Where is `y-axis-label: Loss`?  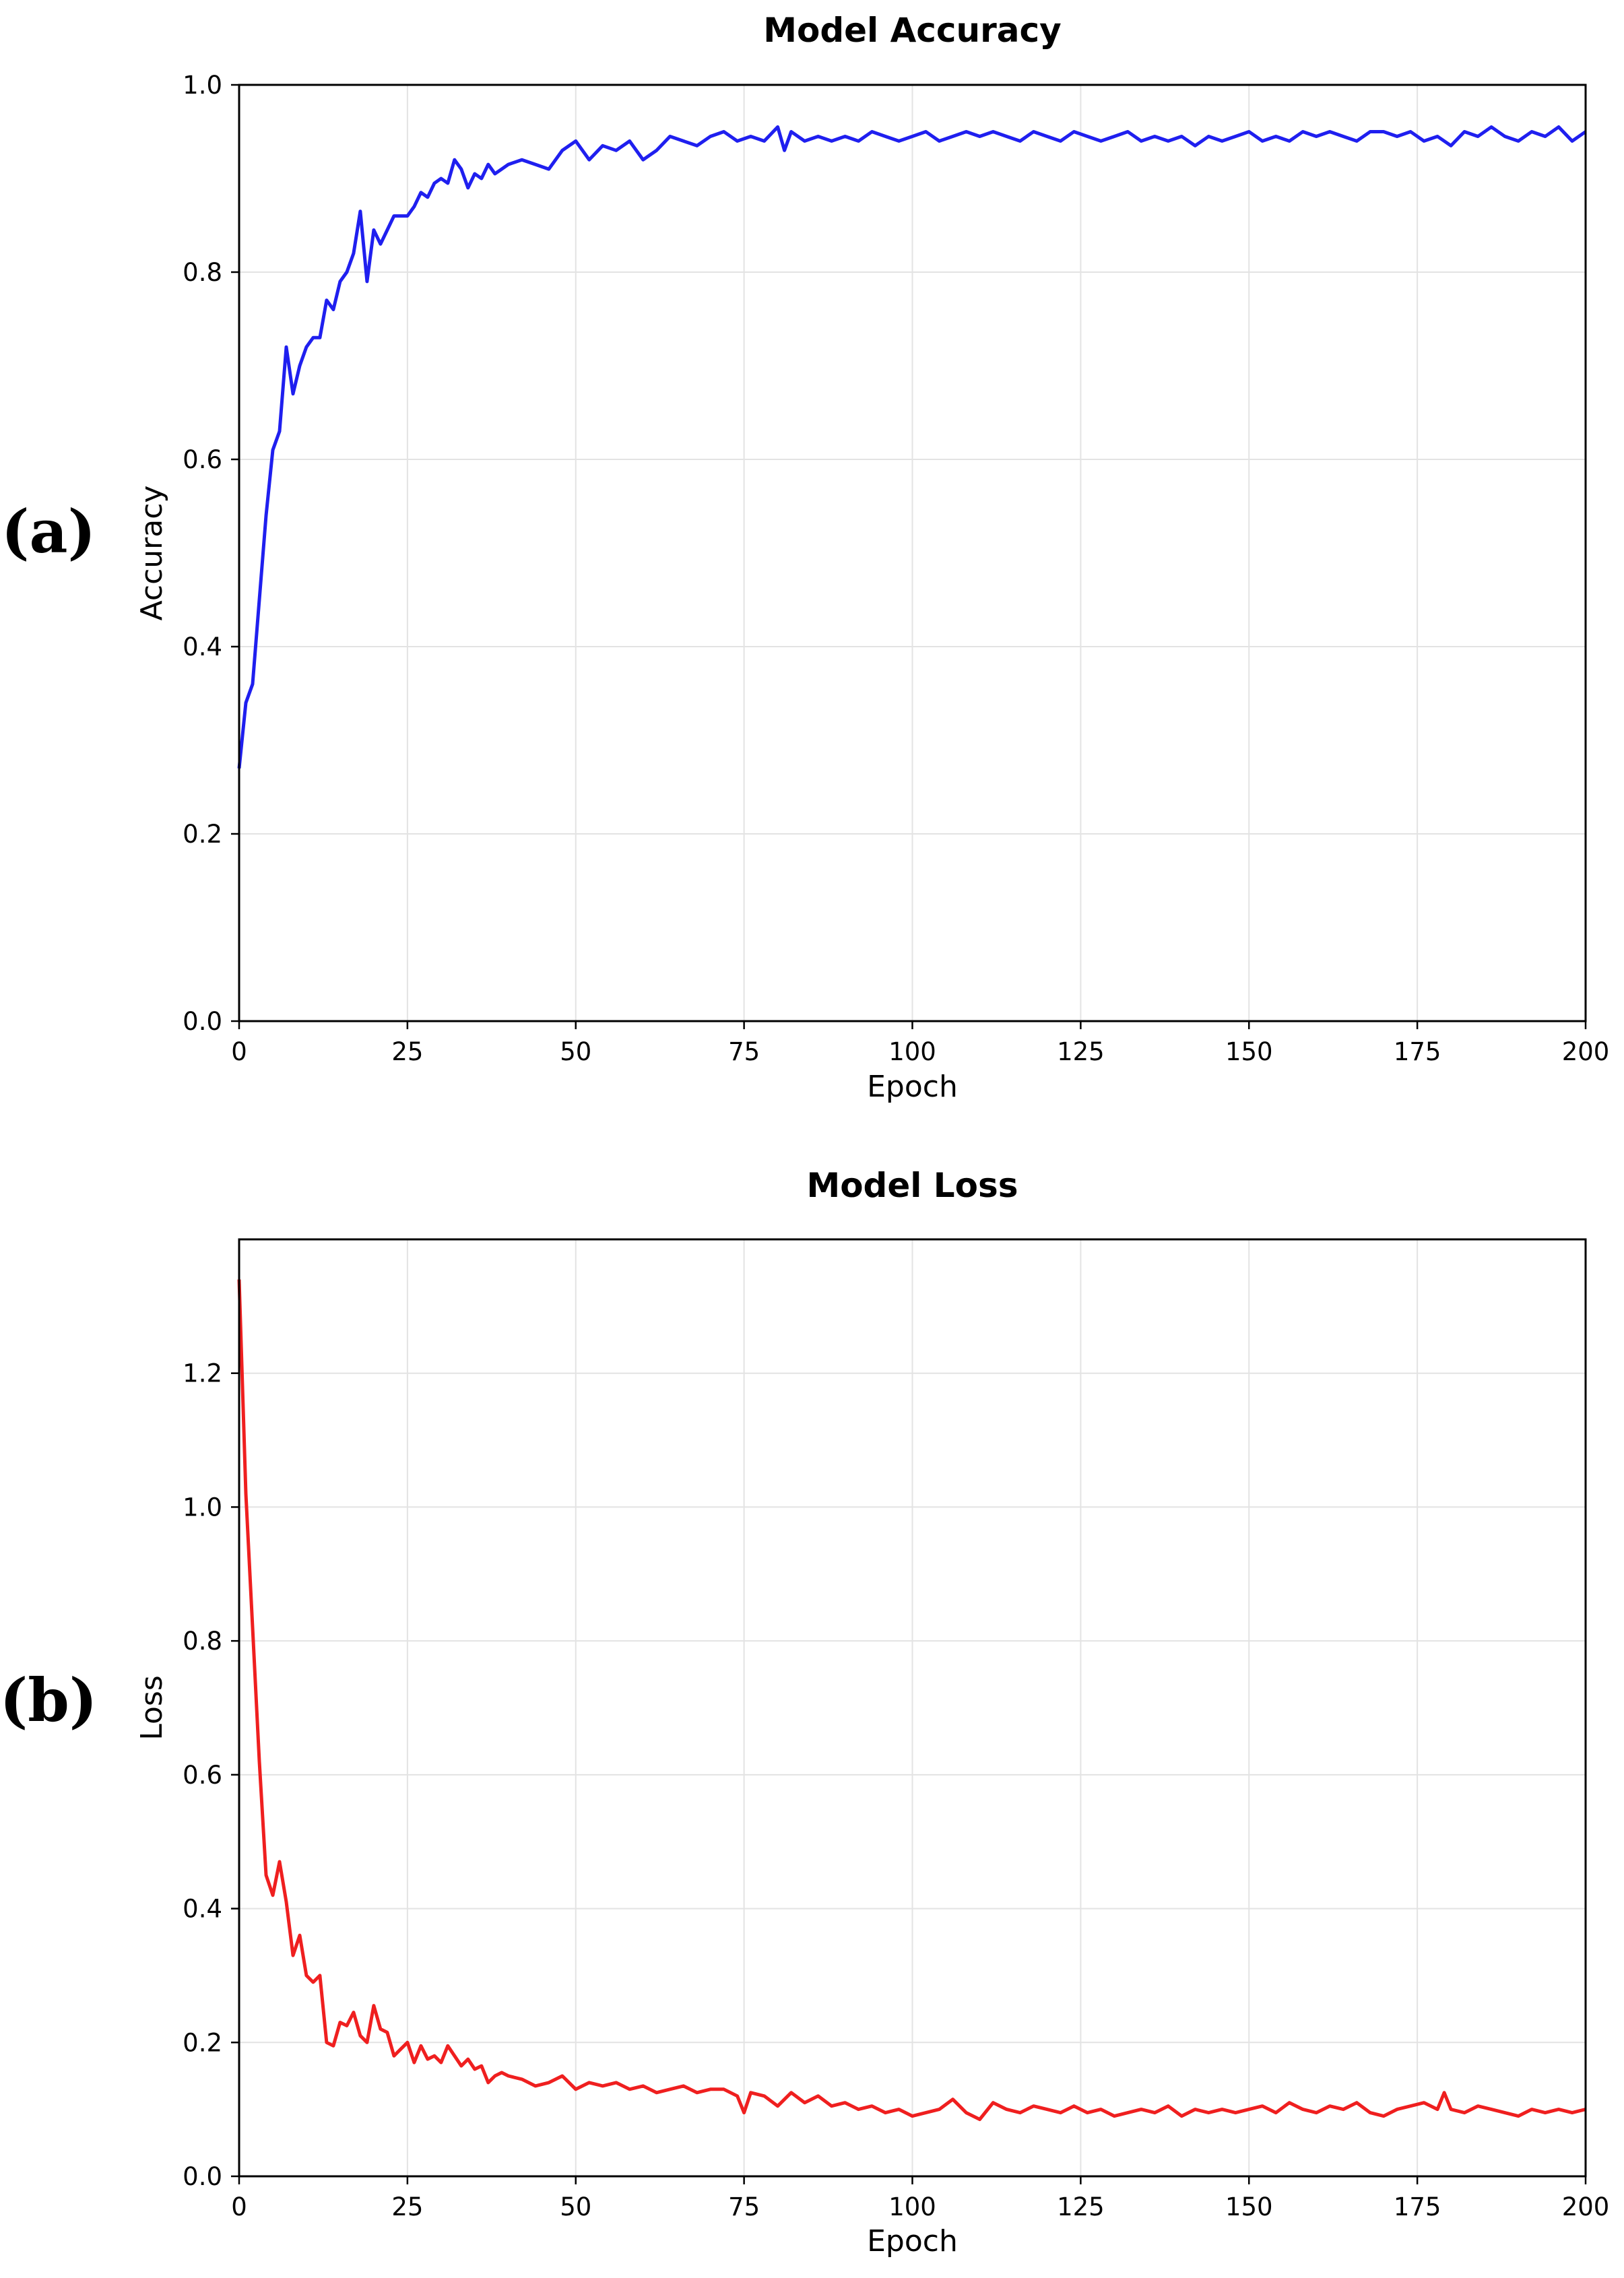
y-axis-label: Loss is located at coordinates (152, 1707).